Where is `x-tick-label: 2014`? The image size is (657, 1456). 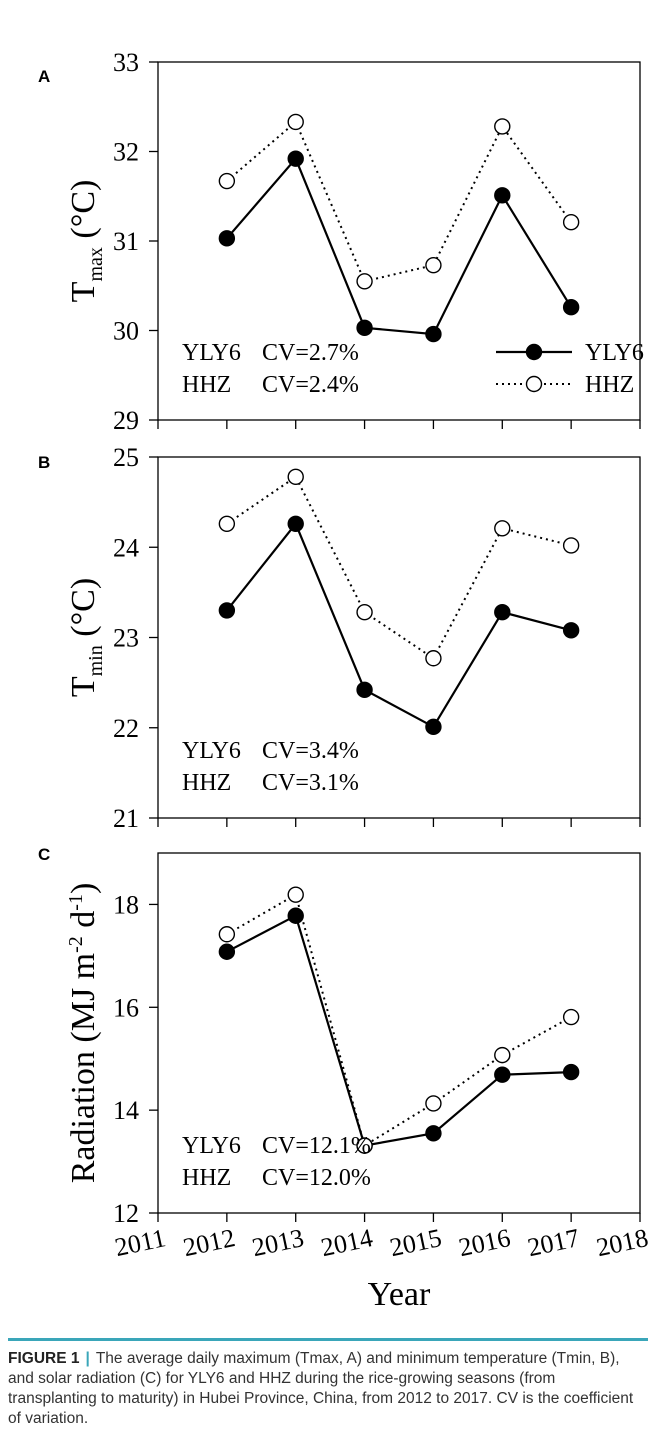 x-tick-label: 2014 is located at coordinates (346, 1242).